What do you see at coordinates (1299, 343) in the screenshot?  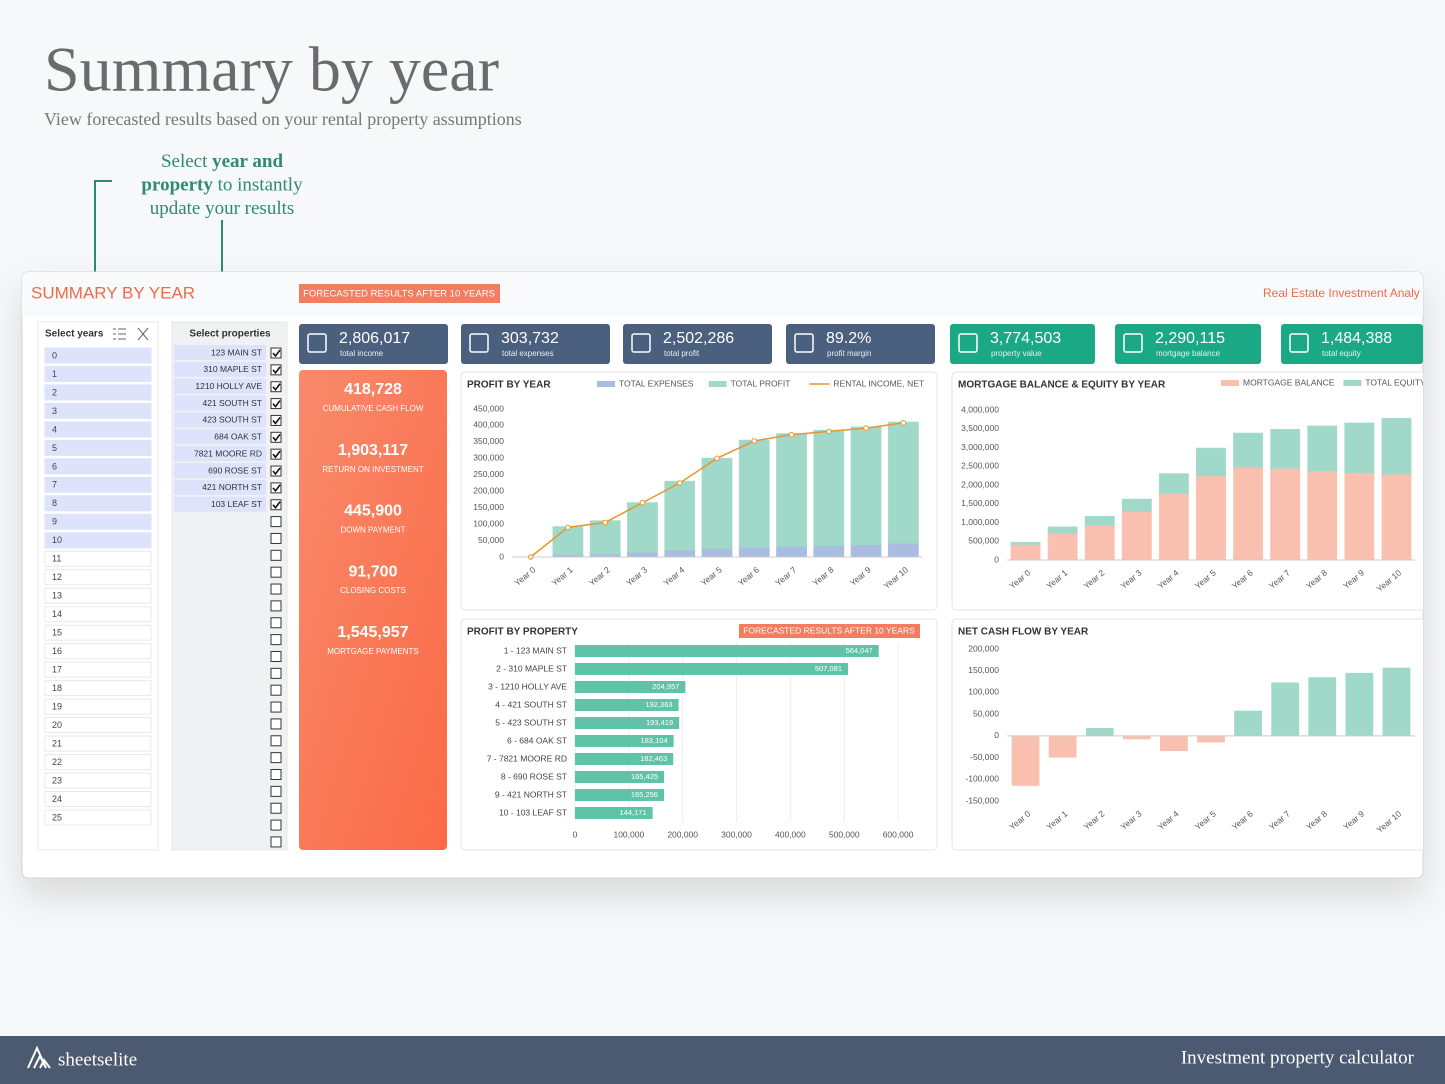 I see `kpi-icon` at bounding box center [1299, 343].